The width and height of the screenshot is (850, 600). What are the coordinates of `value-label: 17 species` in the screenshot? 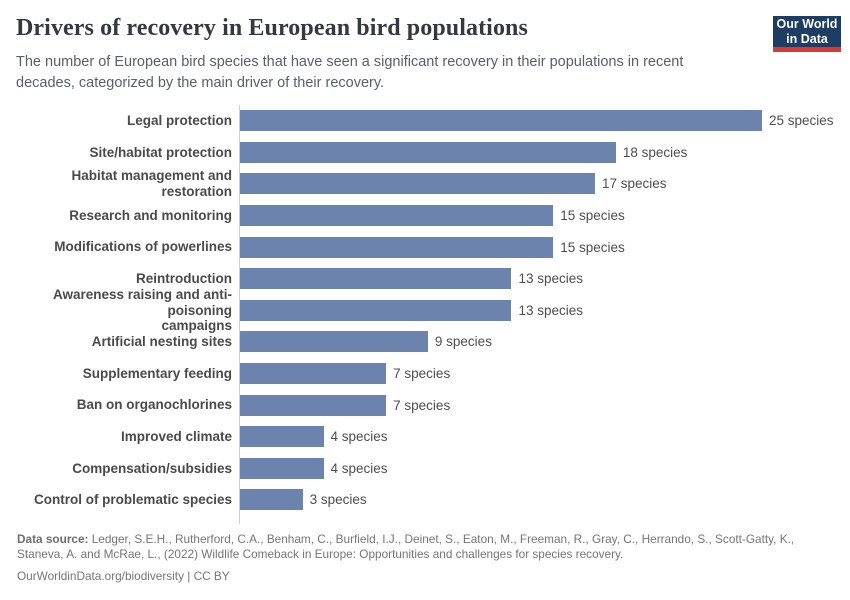 It's located at (634, 184).